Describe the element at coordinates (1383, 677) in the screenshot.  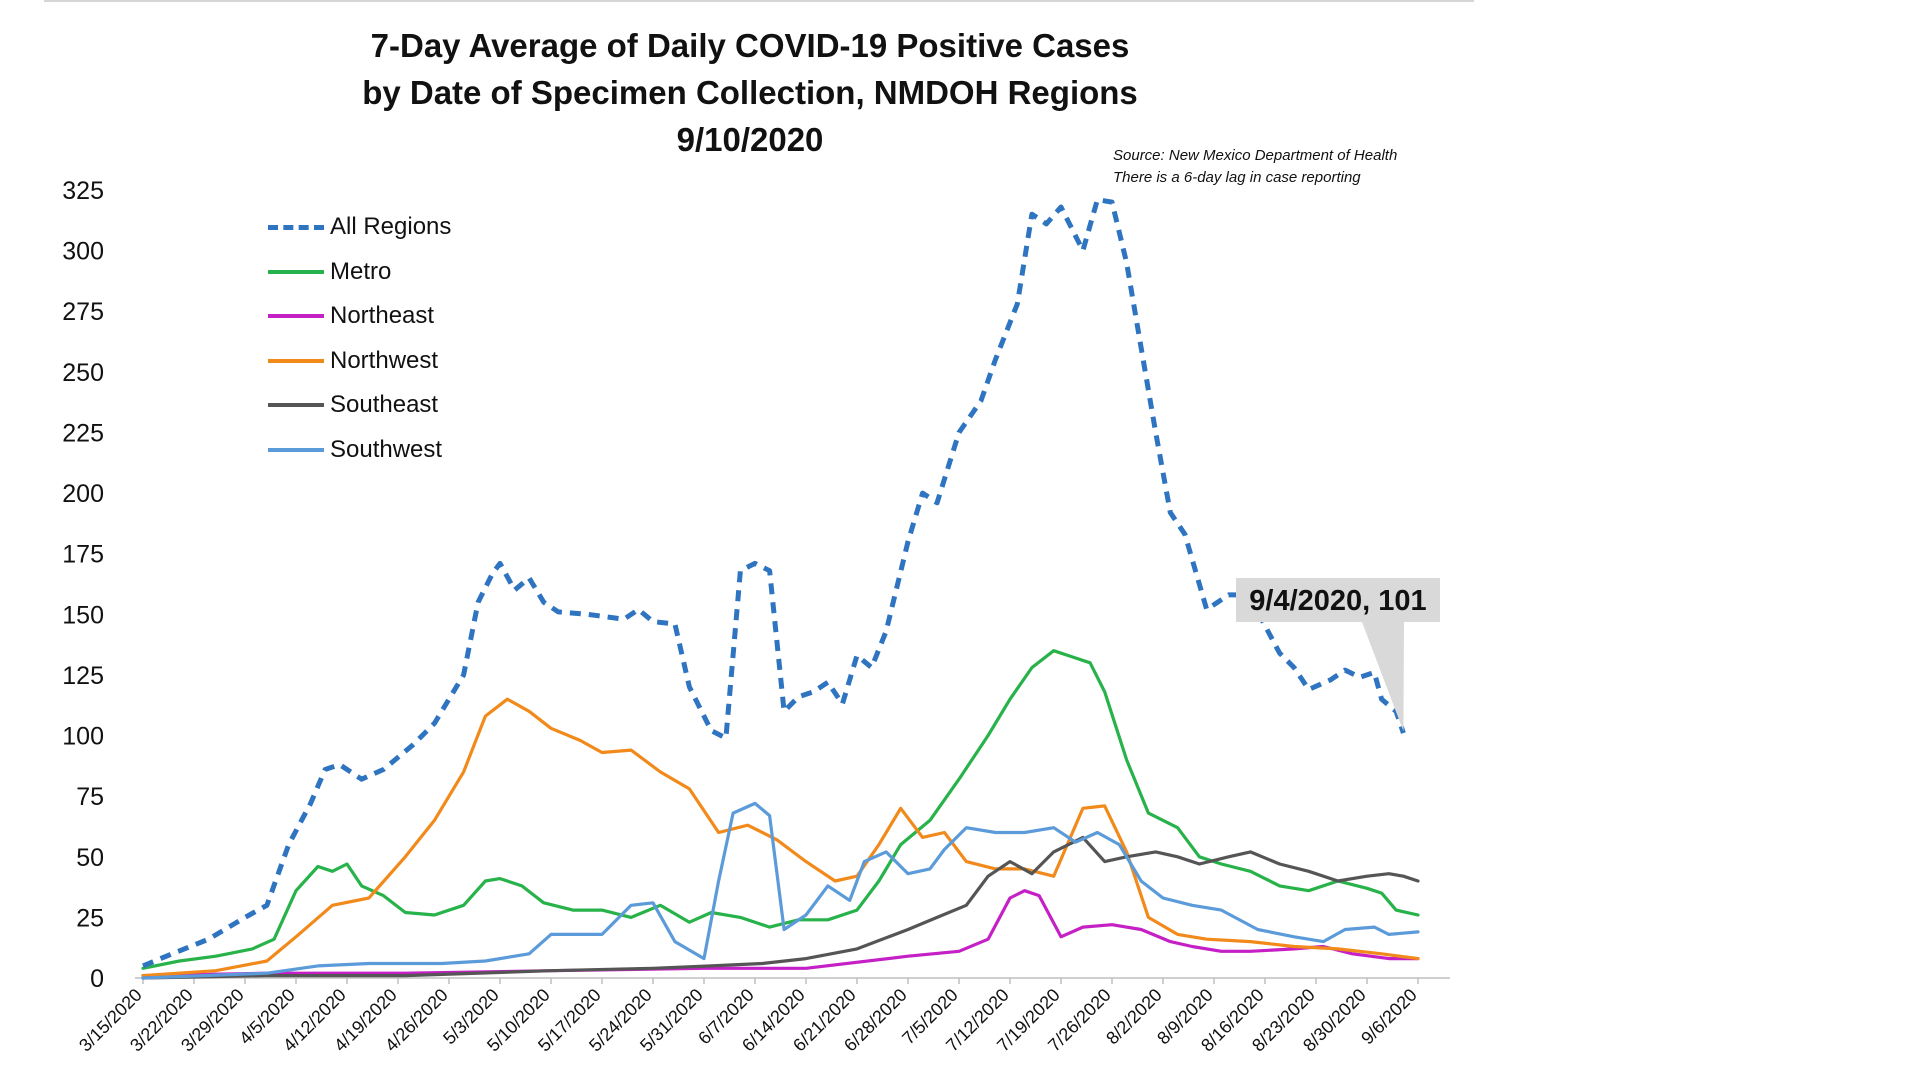
I see `callout-pointer` at that location.